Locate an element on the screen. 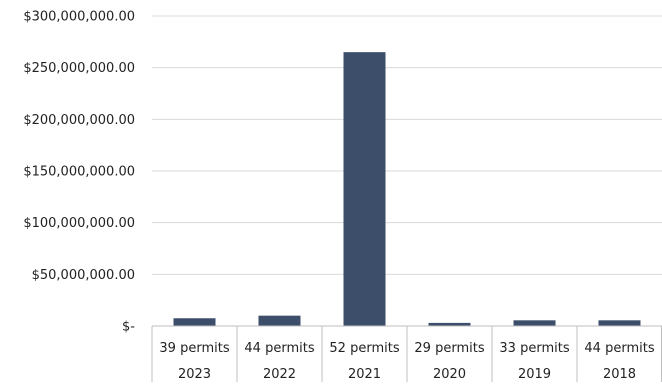 This screenshot has height=388, width=662. y-tick-label: $- is located at coordinates (128, 327).